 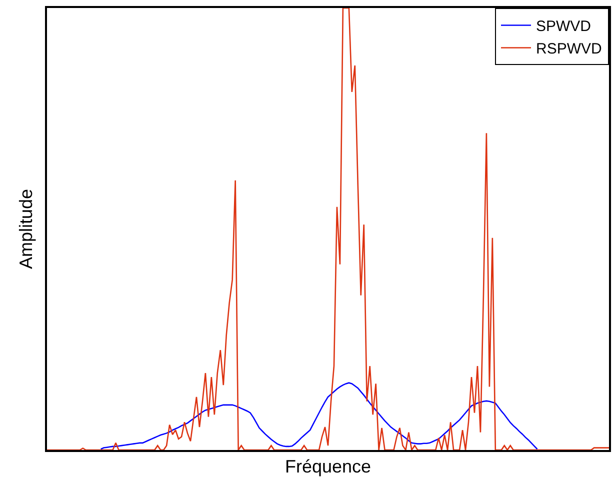 What do you see at coordinates (564, 27) in the screenshot?
I see `legend-label: SPWVD` at bounding box center [564, 27].